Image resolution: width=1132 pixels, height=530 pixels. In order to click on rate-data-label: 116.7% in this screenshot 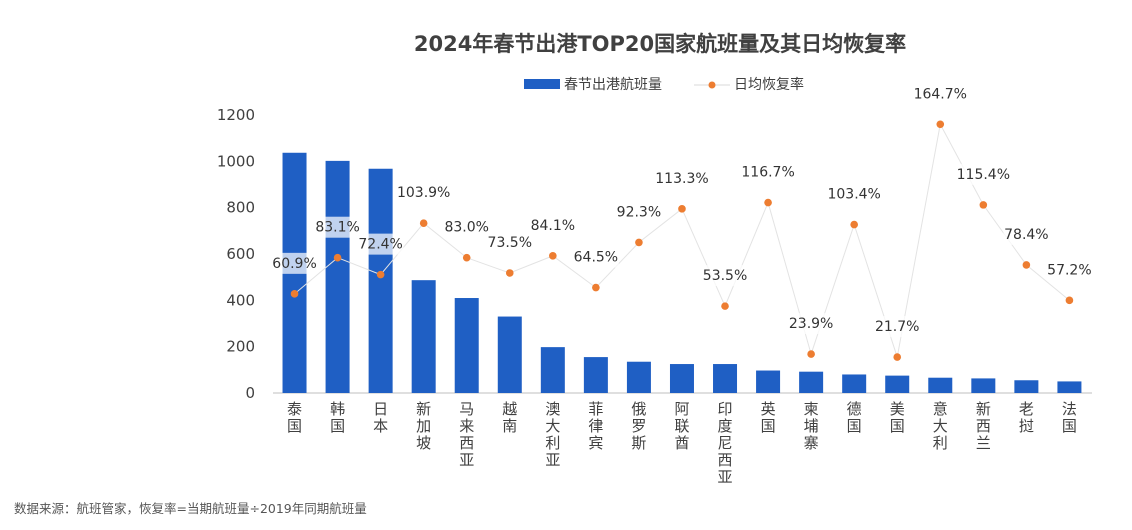, I will do `click(767, 173)`.